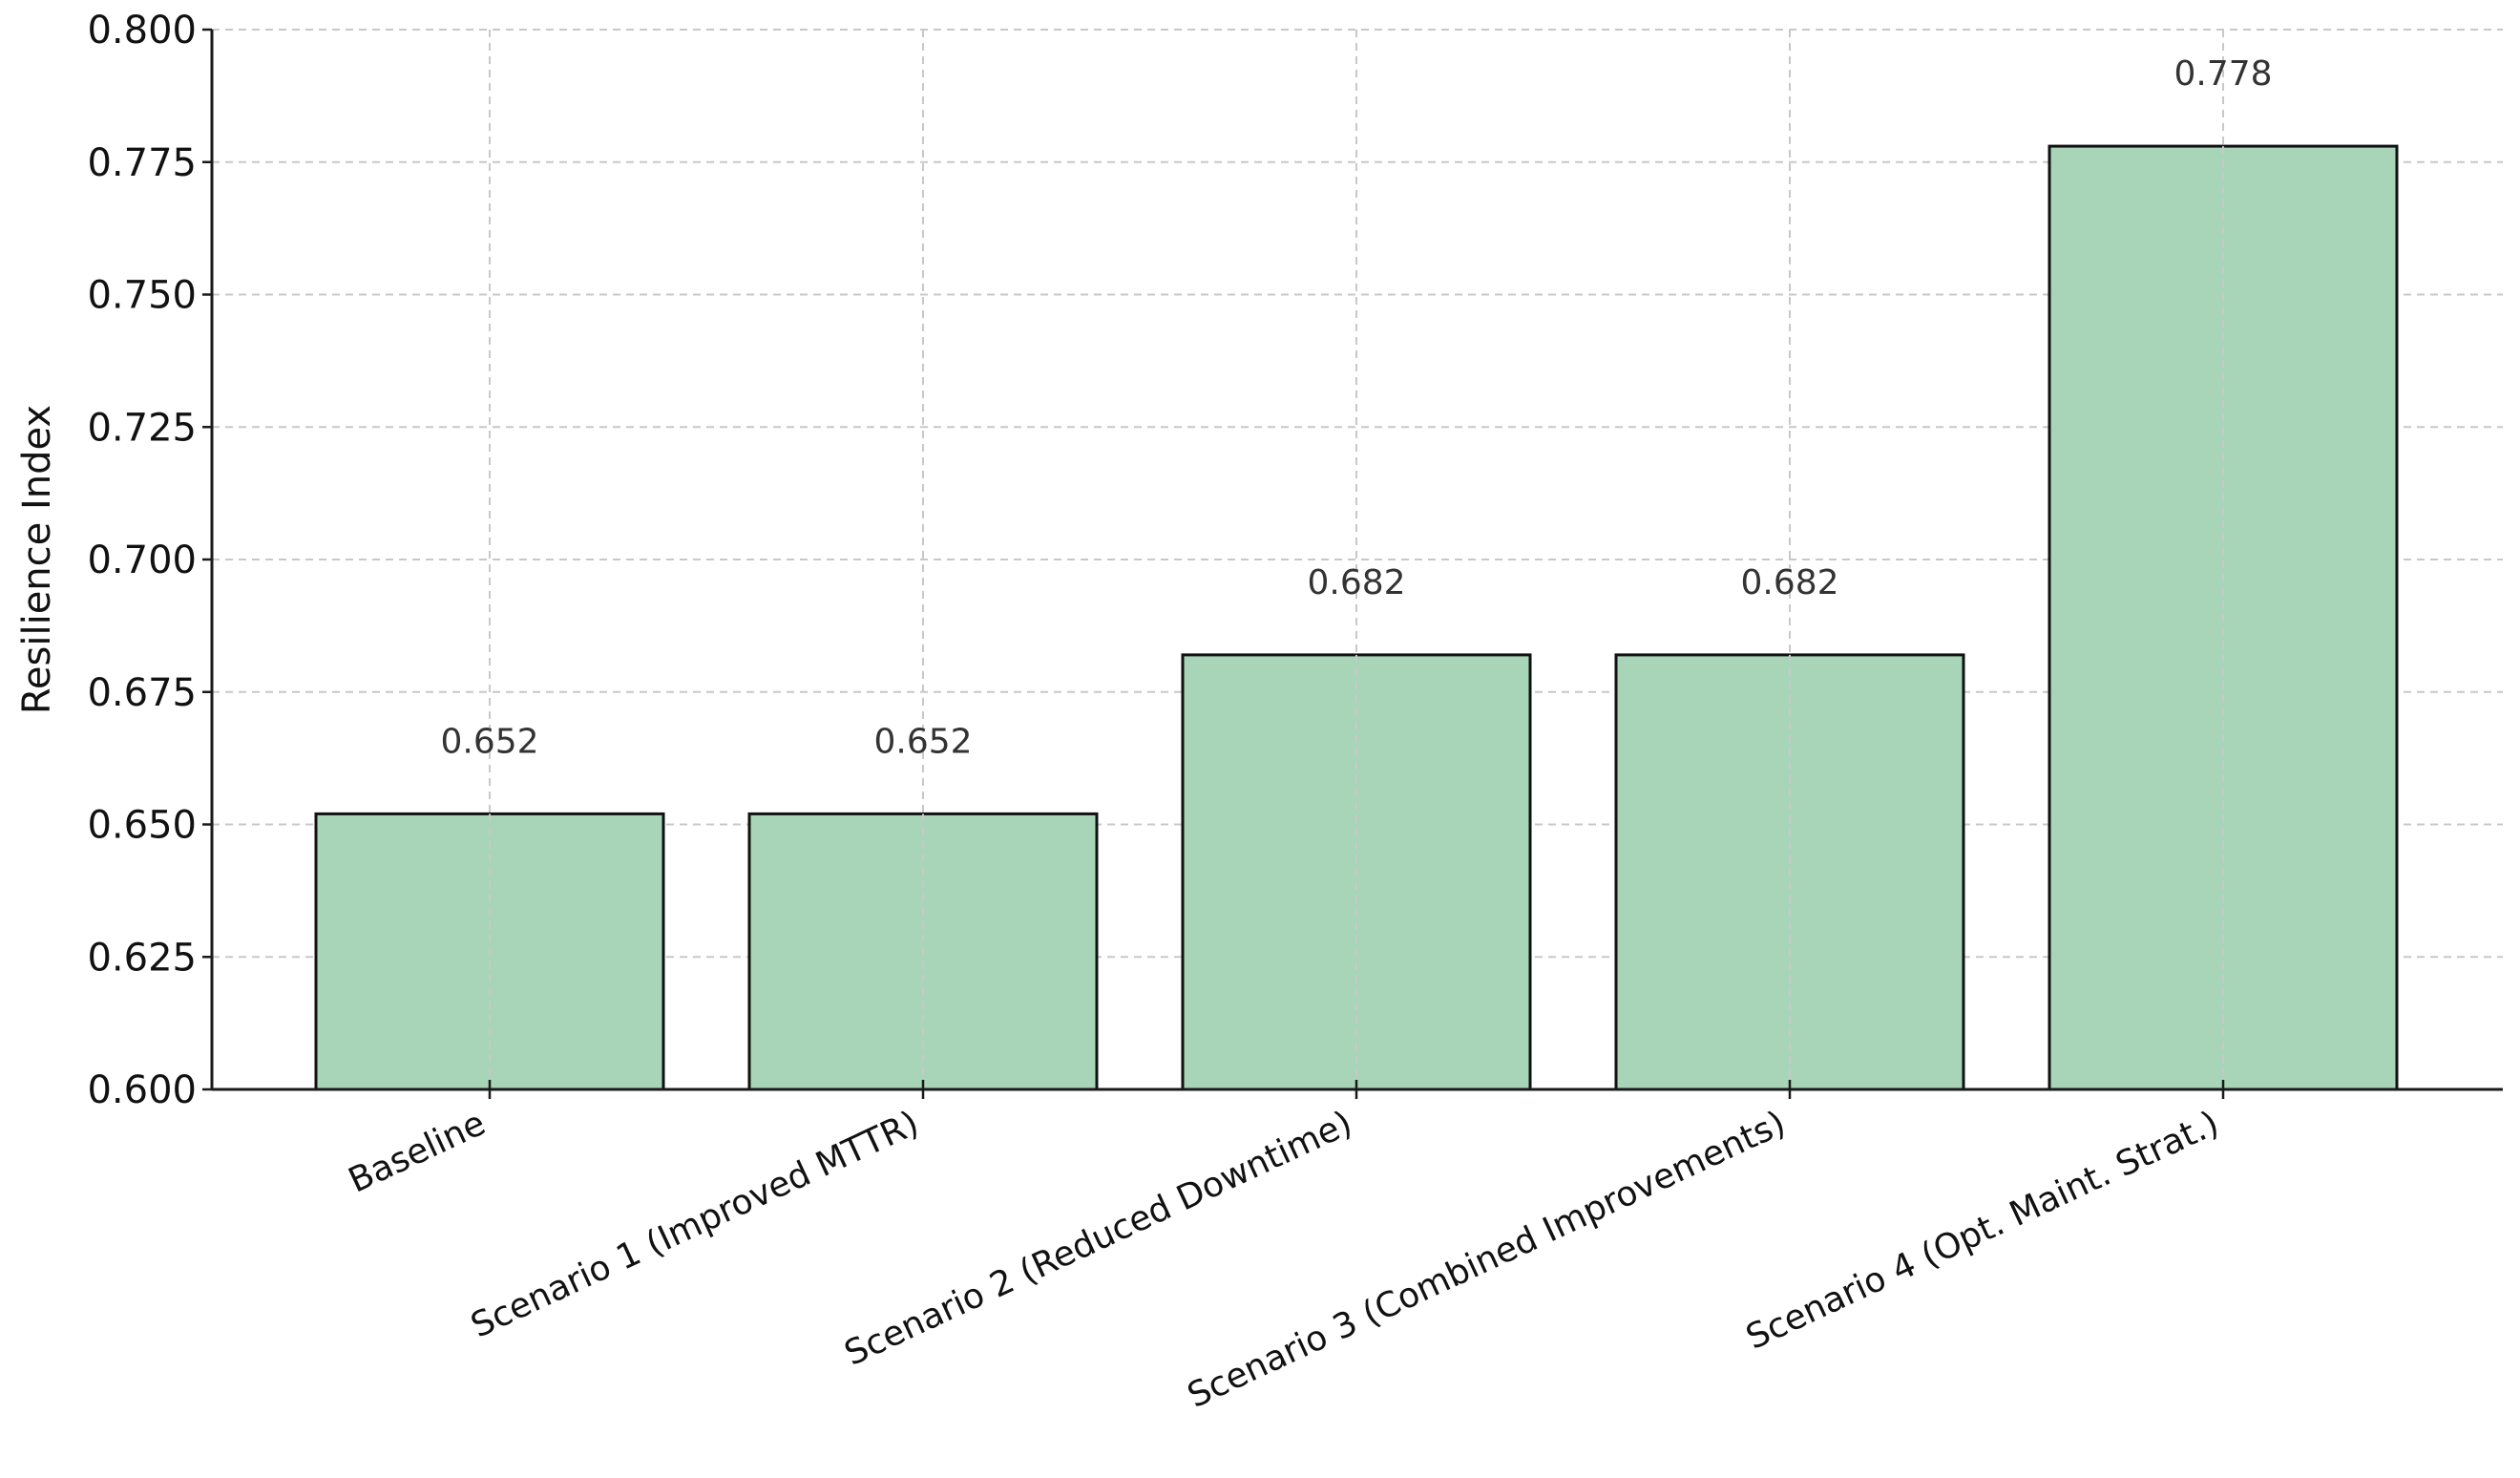  I want to click on y-tick-label: 0.600, so click(142, 1090).